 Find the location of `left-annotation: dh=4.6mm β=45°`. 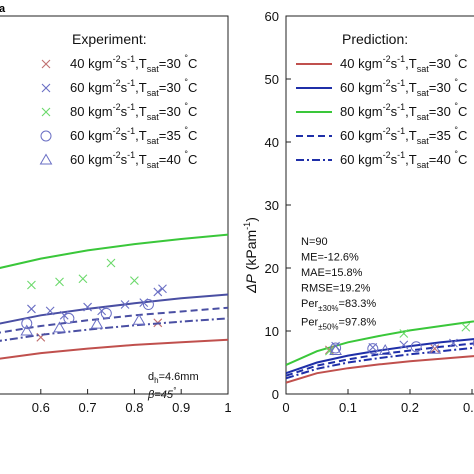

left-annotation: dh=4.6mm β=45° is located at coordinates (173, 386).